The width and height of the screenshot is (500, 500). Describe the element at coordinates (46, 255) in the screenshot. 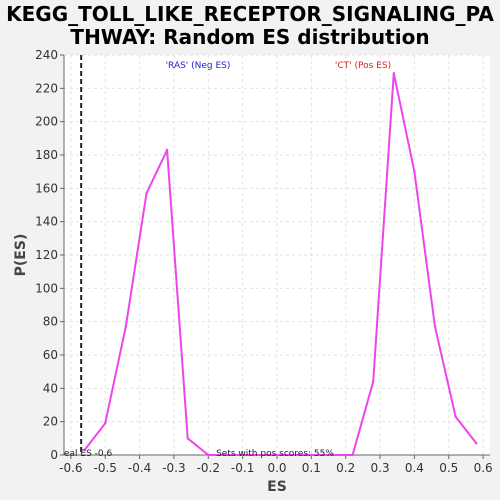

I see `y-tick-label: 120` at that location.